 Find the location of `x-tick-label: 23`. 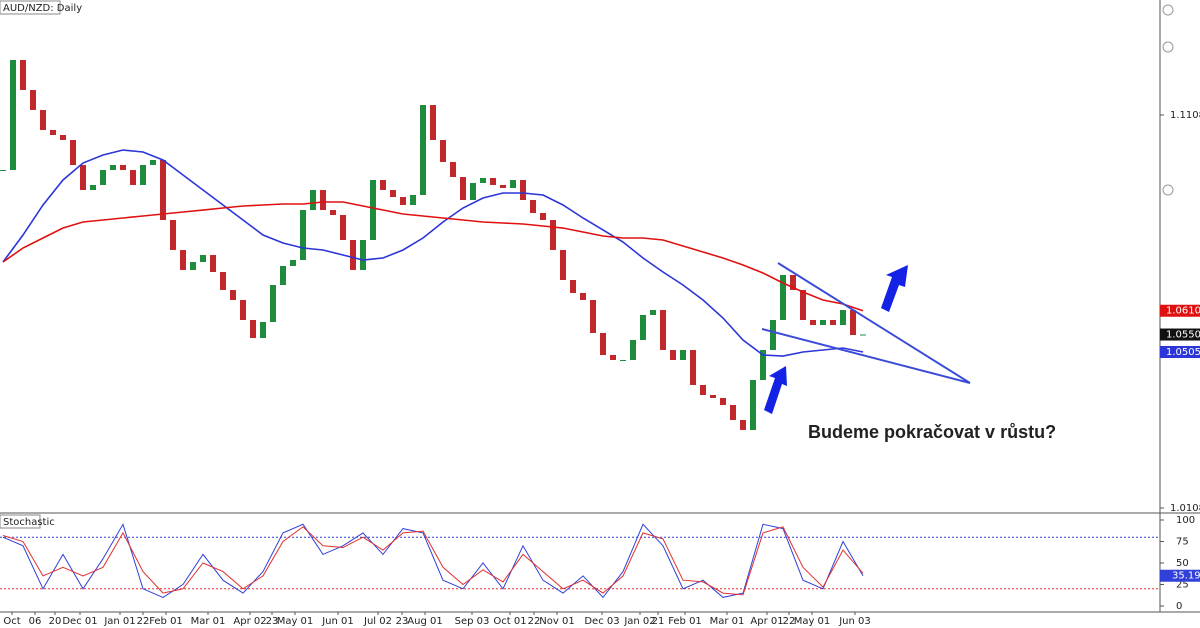

x-tick-label: 23 is located at coordinates (272, 621).